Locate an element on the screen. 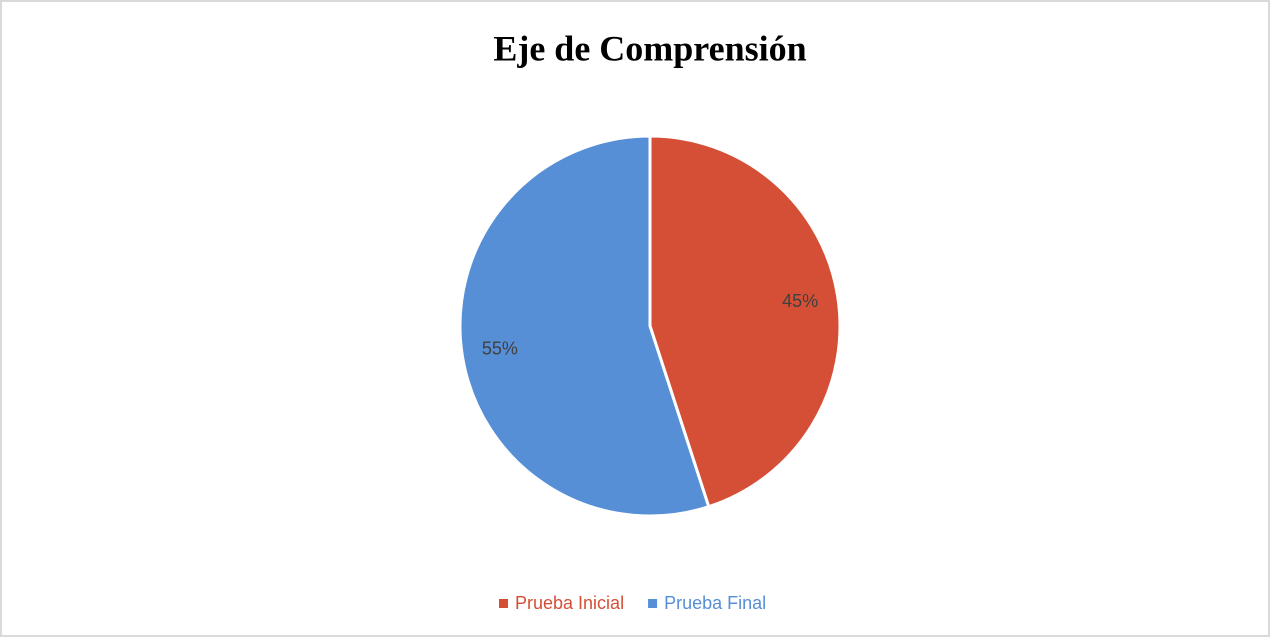 Image resolution: width=1270 pixels, height=637 pixels. legend-label: Prueba Inicial is located at coordinates (569, 603).